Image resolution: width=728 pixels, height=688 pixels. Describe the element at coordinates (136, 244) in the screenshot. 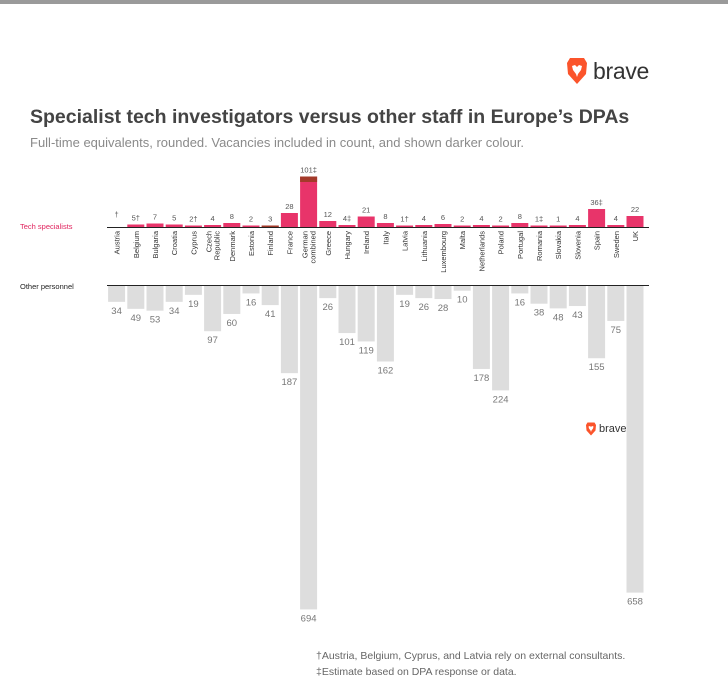

I see `category-label-belgium: Belgium` at that location.